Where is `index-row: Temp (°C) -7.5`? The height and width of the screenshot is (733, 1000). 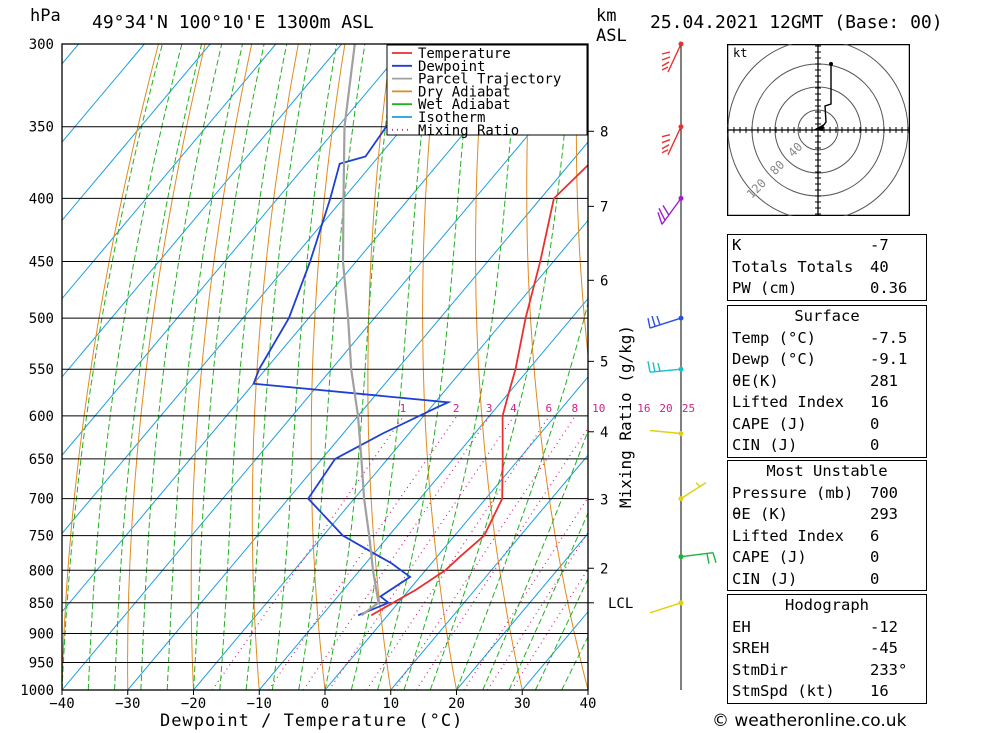 index-row: Temp (°C) -7.5 is located at coordinates (827, 339).